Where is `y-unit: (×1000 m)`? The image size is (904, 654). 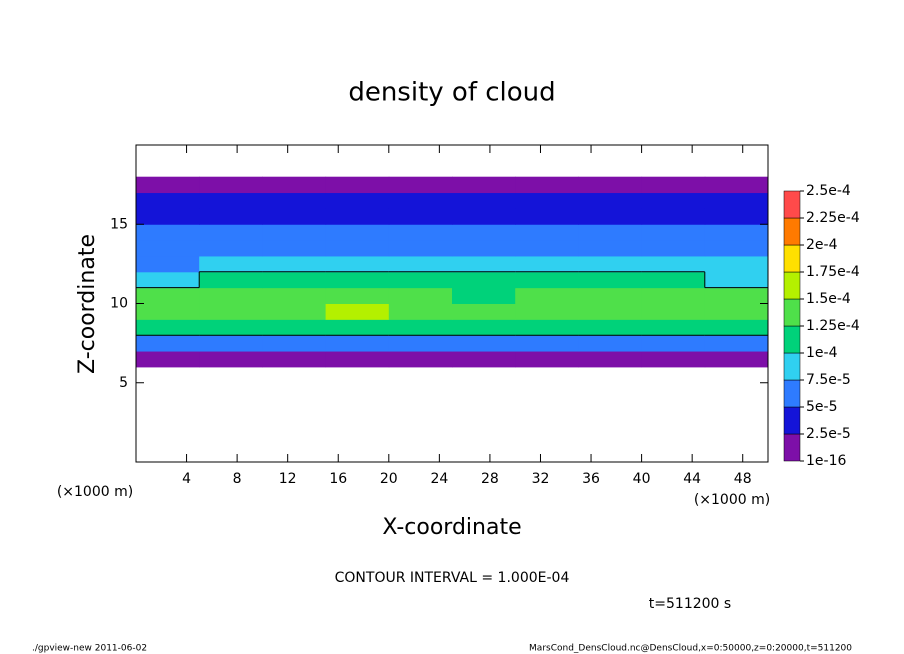 y-unit: (×1000 m) is located at coordinates (95, 492).